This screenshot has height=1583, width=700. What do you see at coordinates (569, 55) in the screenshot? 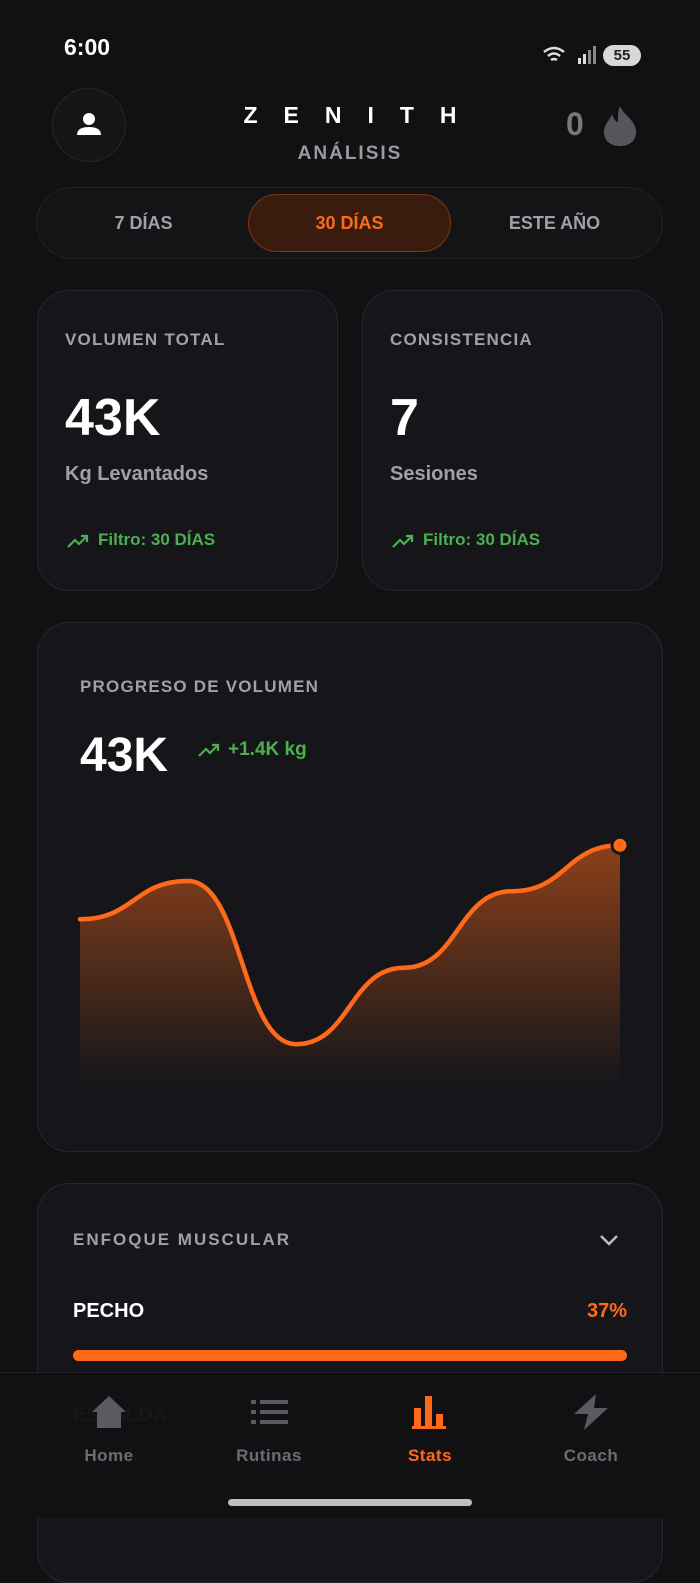
I see `status-icons` at bounding box center [569, 55].